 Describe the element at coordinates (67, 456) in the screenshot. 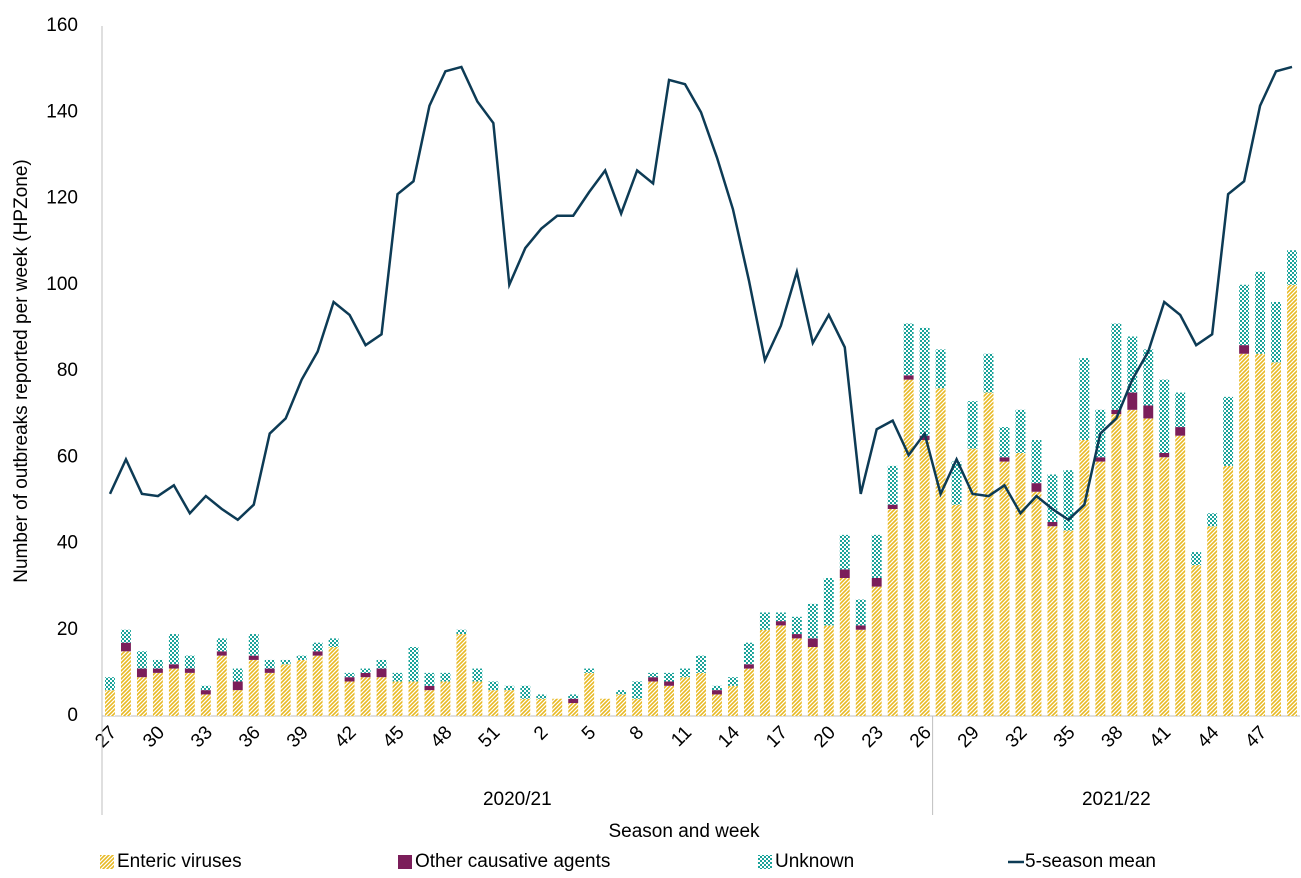

I see `y-tick-label: 60` at that location.